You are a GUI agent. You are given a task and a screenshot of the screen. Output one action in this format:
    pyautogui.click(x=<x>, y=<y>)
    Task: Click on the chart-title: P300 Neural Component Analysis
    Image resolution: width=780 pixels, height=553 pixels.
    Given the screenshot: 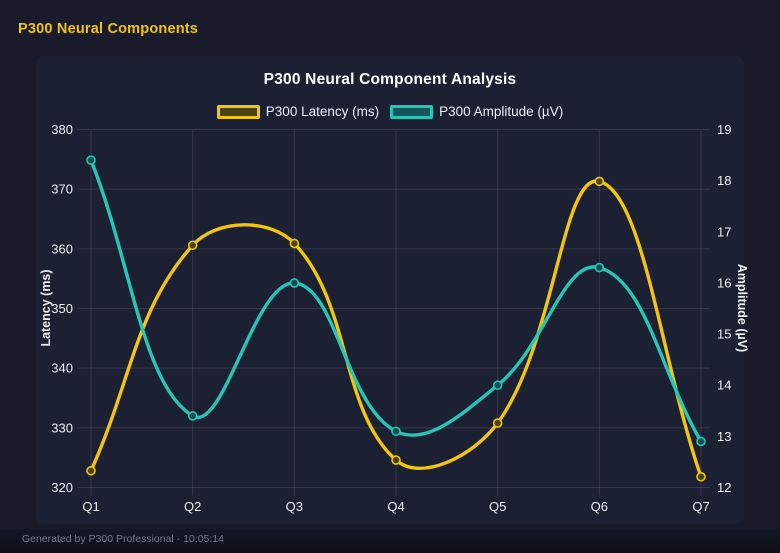 What is the action you would take?
    pyautogui.click(x=390, y=79)
    